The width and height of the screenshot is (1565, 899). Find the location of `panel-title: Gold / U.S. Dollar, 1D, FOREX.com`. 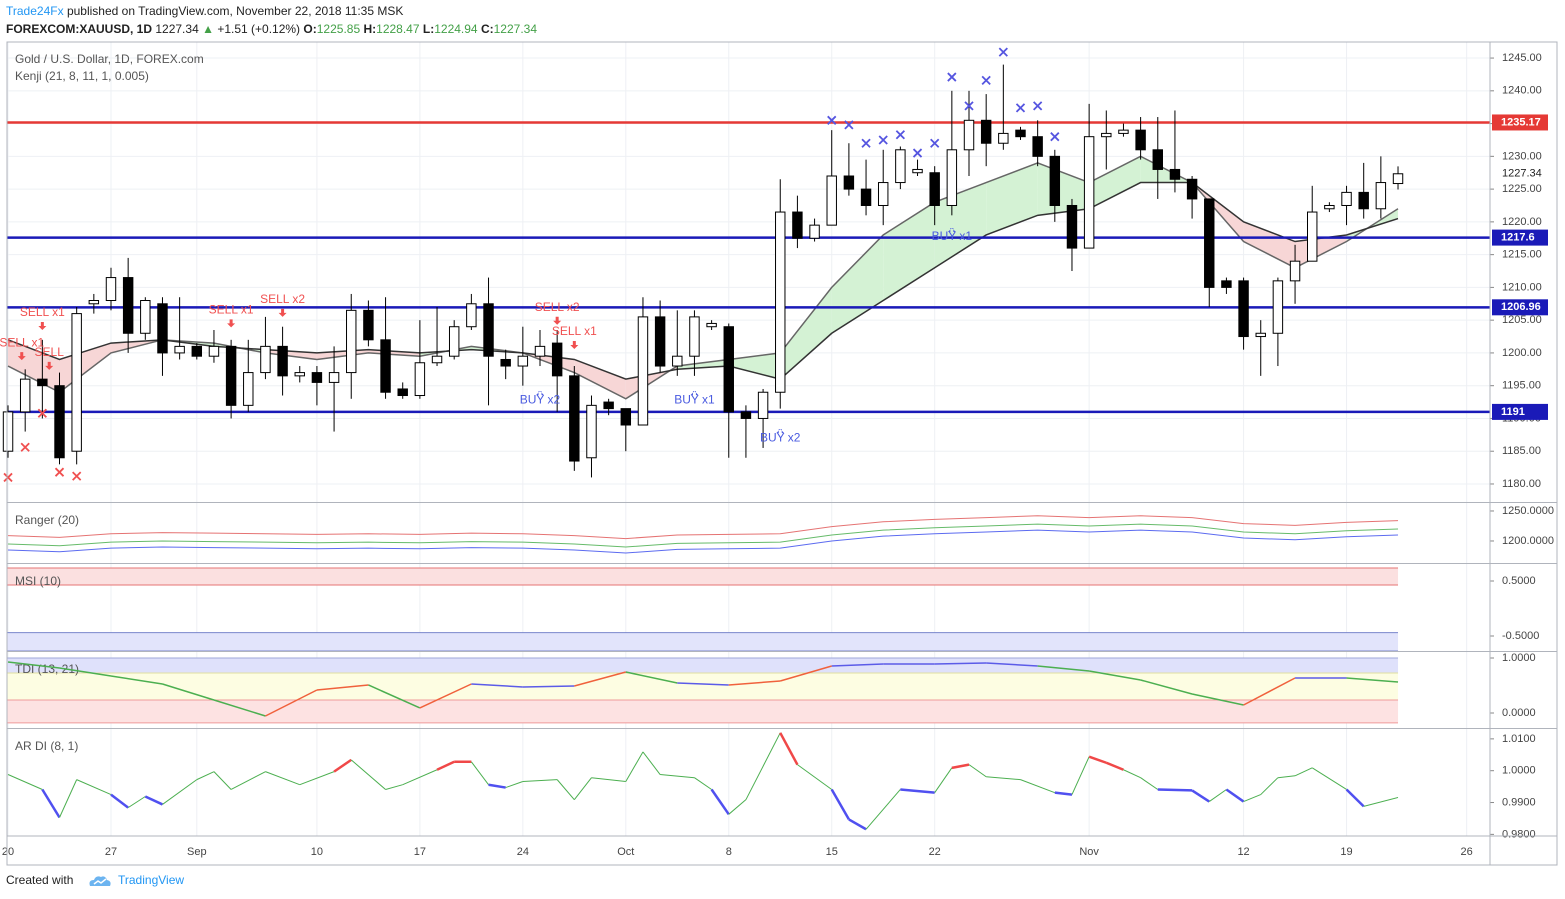

panel-title: Gold / U.S. Dollar, 1D, FOREX.com is located at coordinates (109, 59).